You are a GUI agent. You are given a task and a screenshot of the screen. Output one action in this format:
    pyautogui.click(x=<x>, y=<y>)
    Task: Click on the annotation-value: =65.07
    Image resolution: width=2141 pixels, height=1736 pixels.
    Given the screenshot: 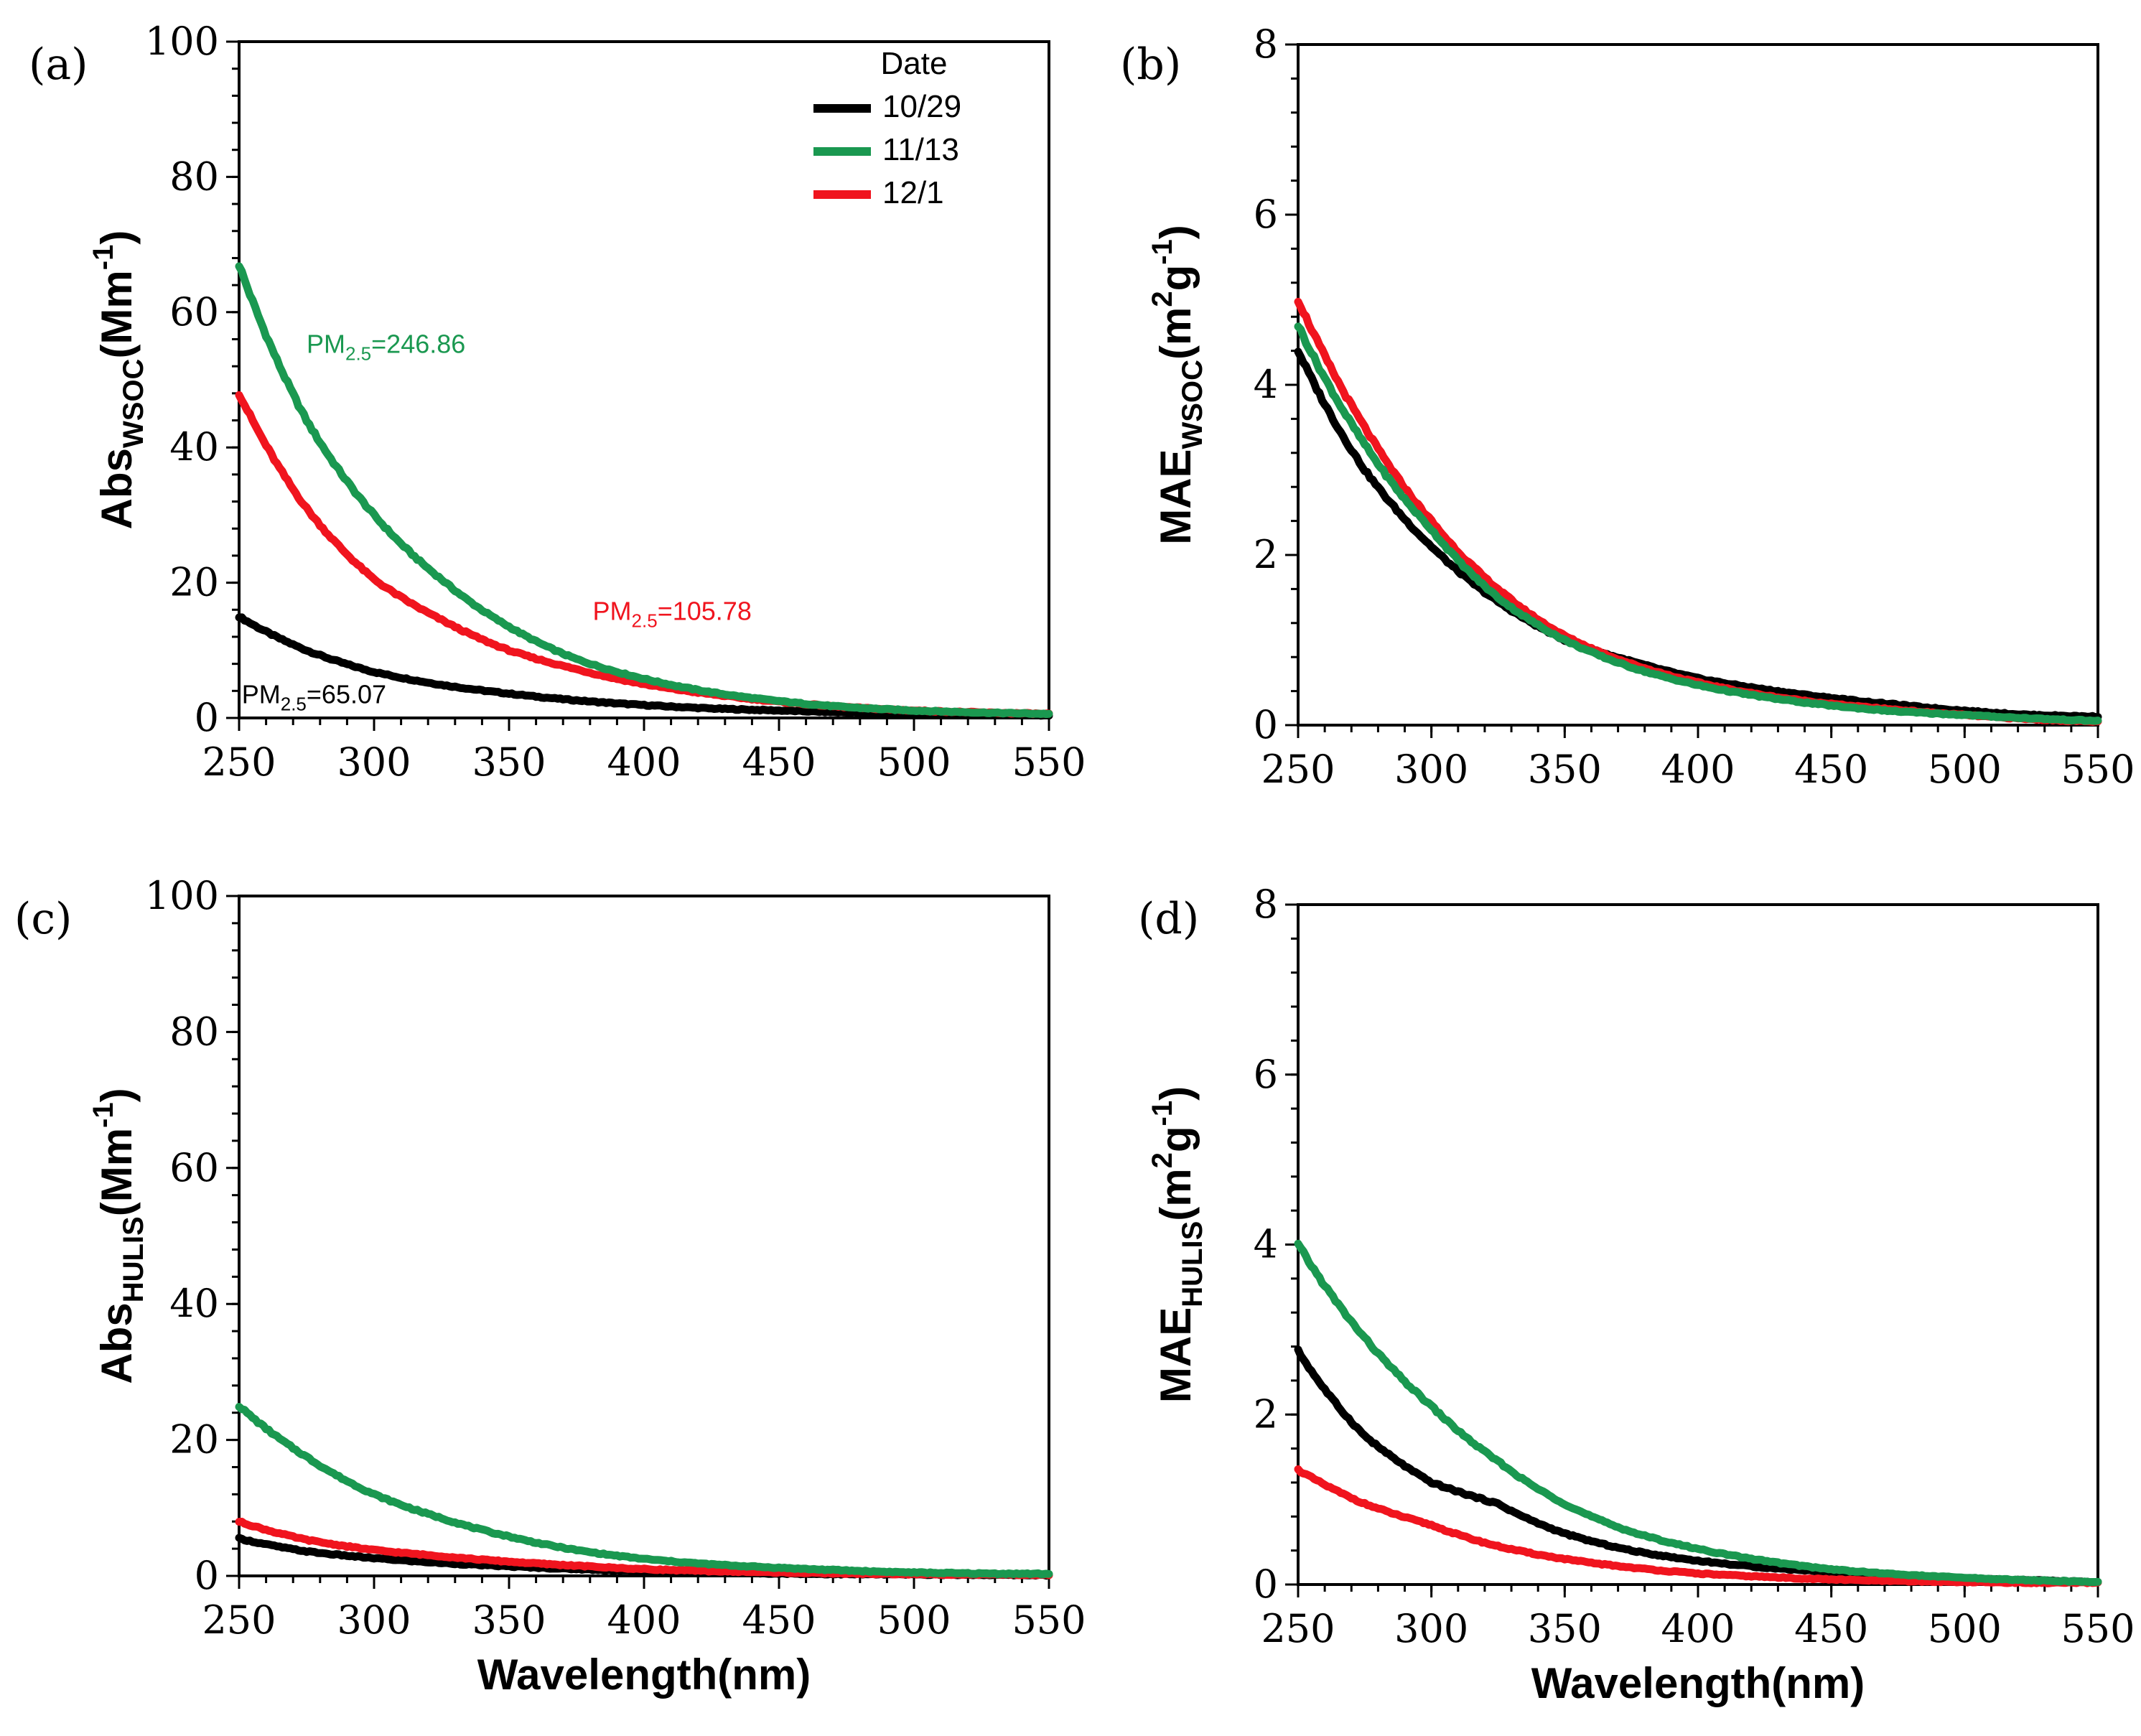 What is the action you would take?
    pyautogui.click(x=346, y=694)
    